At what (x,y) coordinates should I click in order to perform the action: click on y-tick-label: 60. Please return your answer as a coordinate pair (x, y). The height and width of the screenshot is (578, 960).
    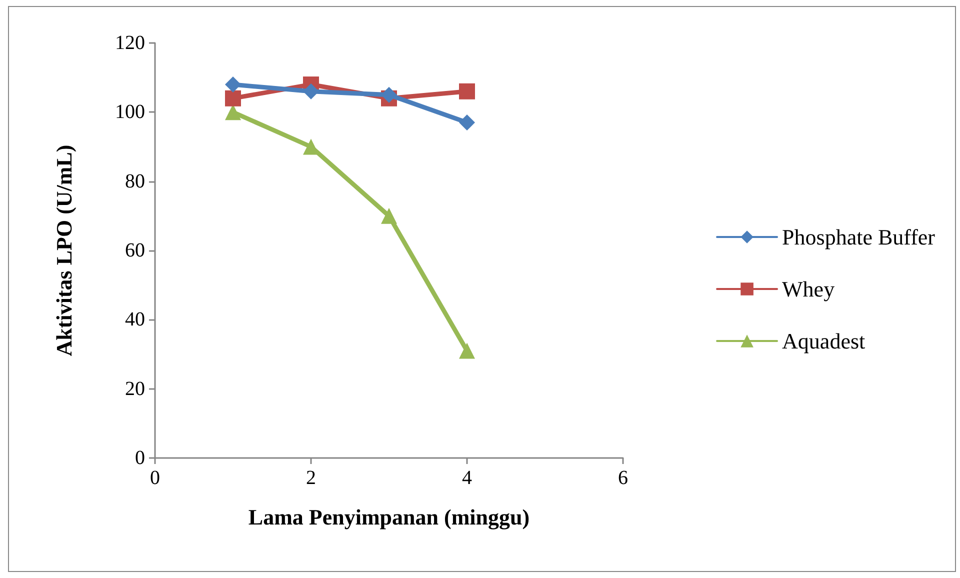
    Looking at the image, I should click on (135, 251).